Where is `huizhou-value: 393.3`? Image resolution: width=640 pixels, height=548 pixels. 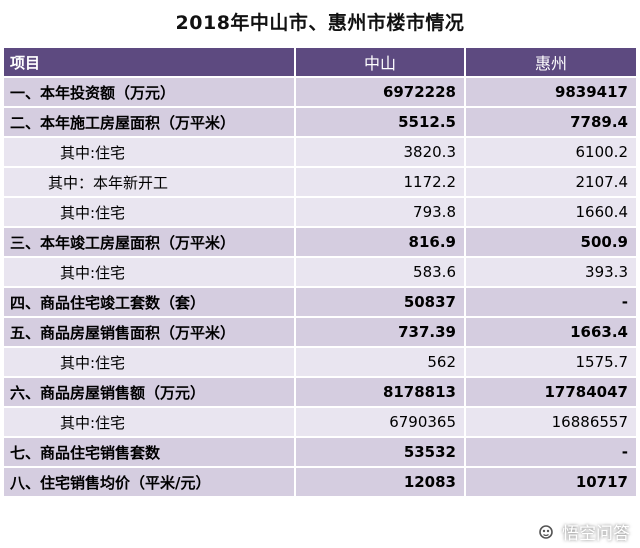 huizhou-value: 393.3 is located at coordinates (550, 272).